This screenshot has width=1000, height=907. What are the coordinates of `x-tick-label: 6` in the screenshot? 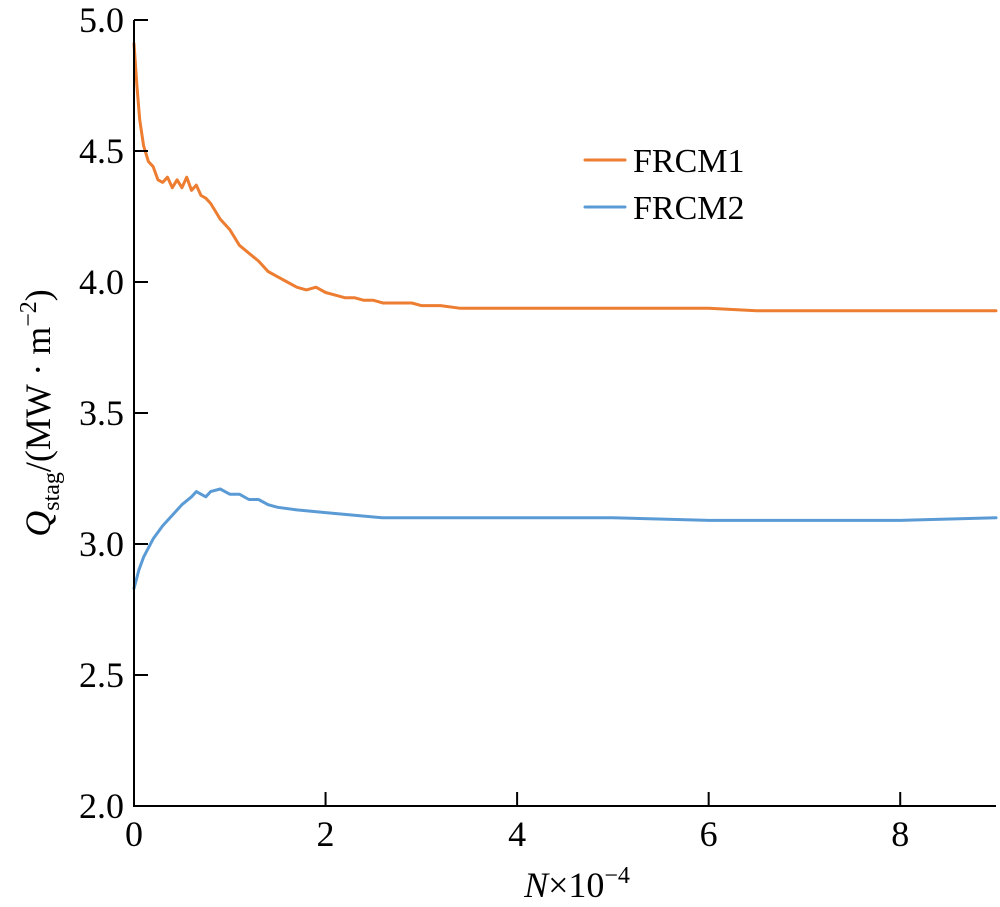 It's located at (709, 834).